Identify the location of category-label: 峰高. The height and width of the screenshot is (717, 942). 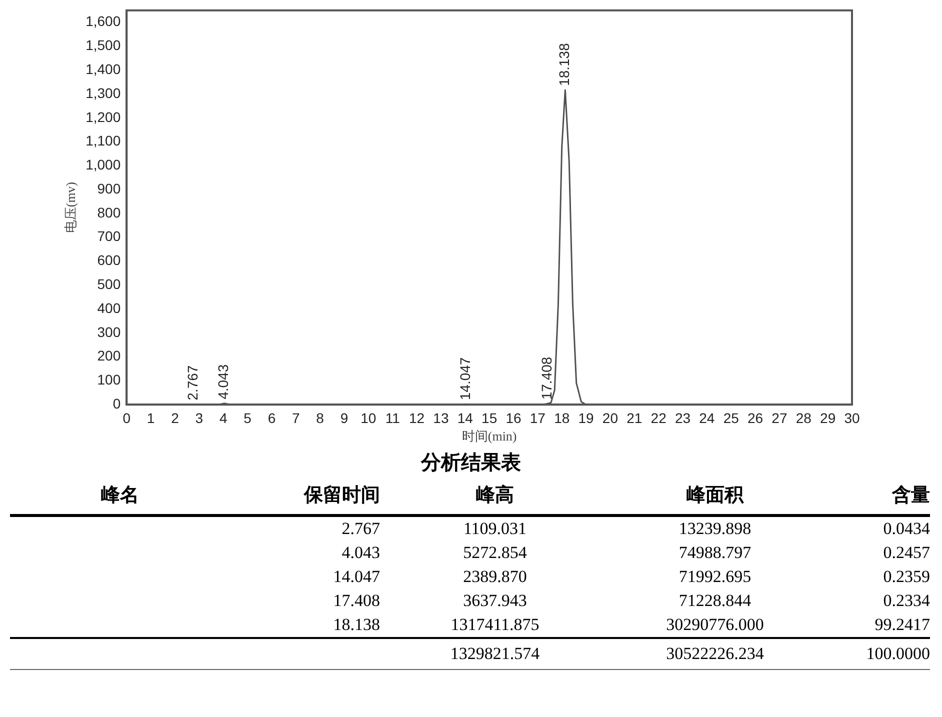
(495, 497).